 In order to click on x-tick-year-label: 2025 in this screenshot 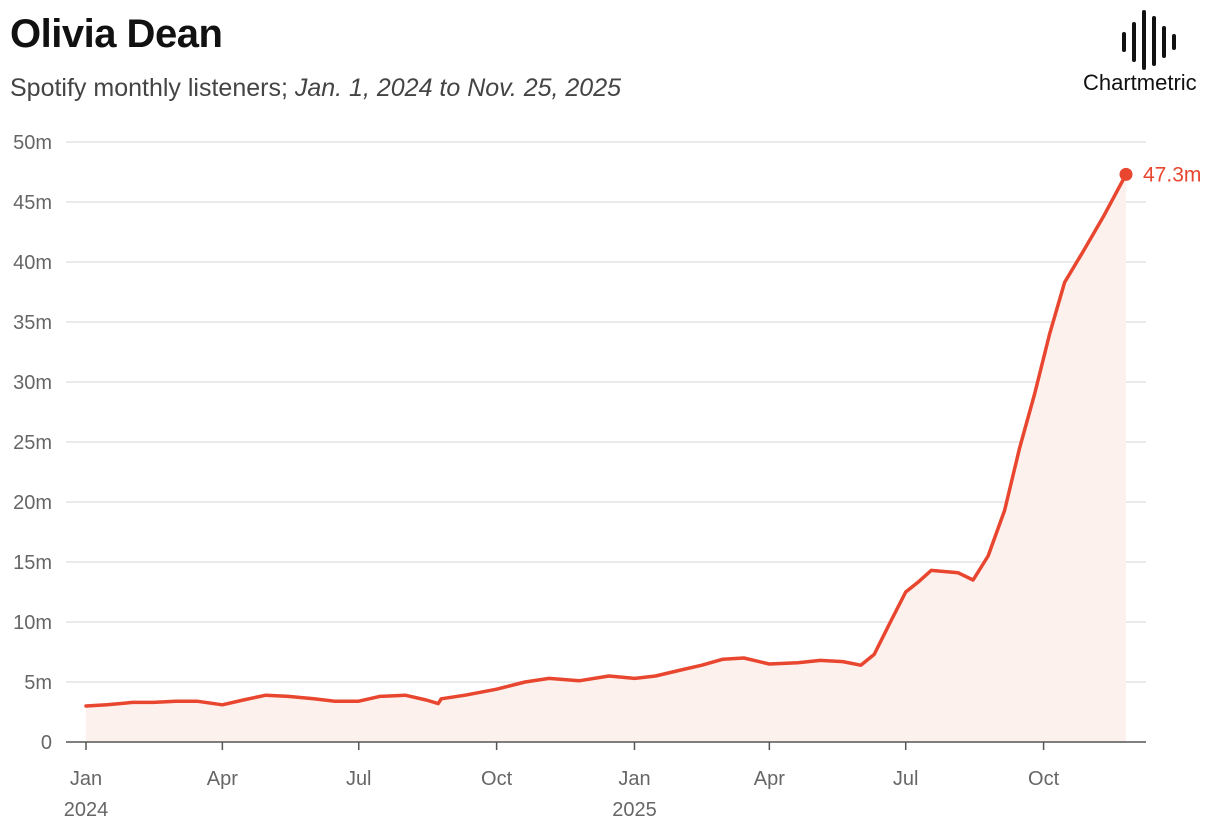, I will do `click(634, 810)`.